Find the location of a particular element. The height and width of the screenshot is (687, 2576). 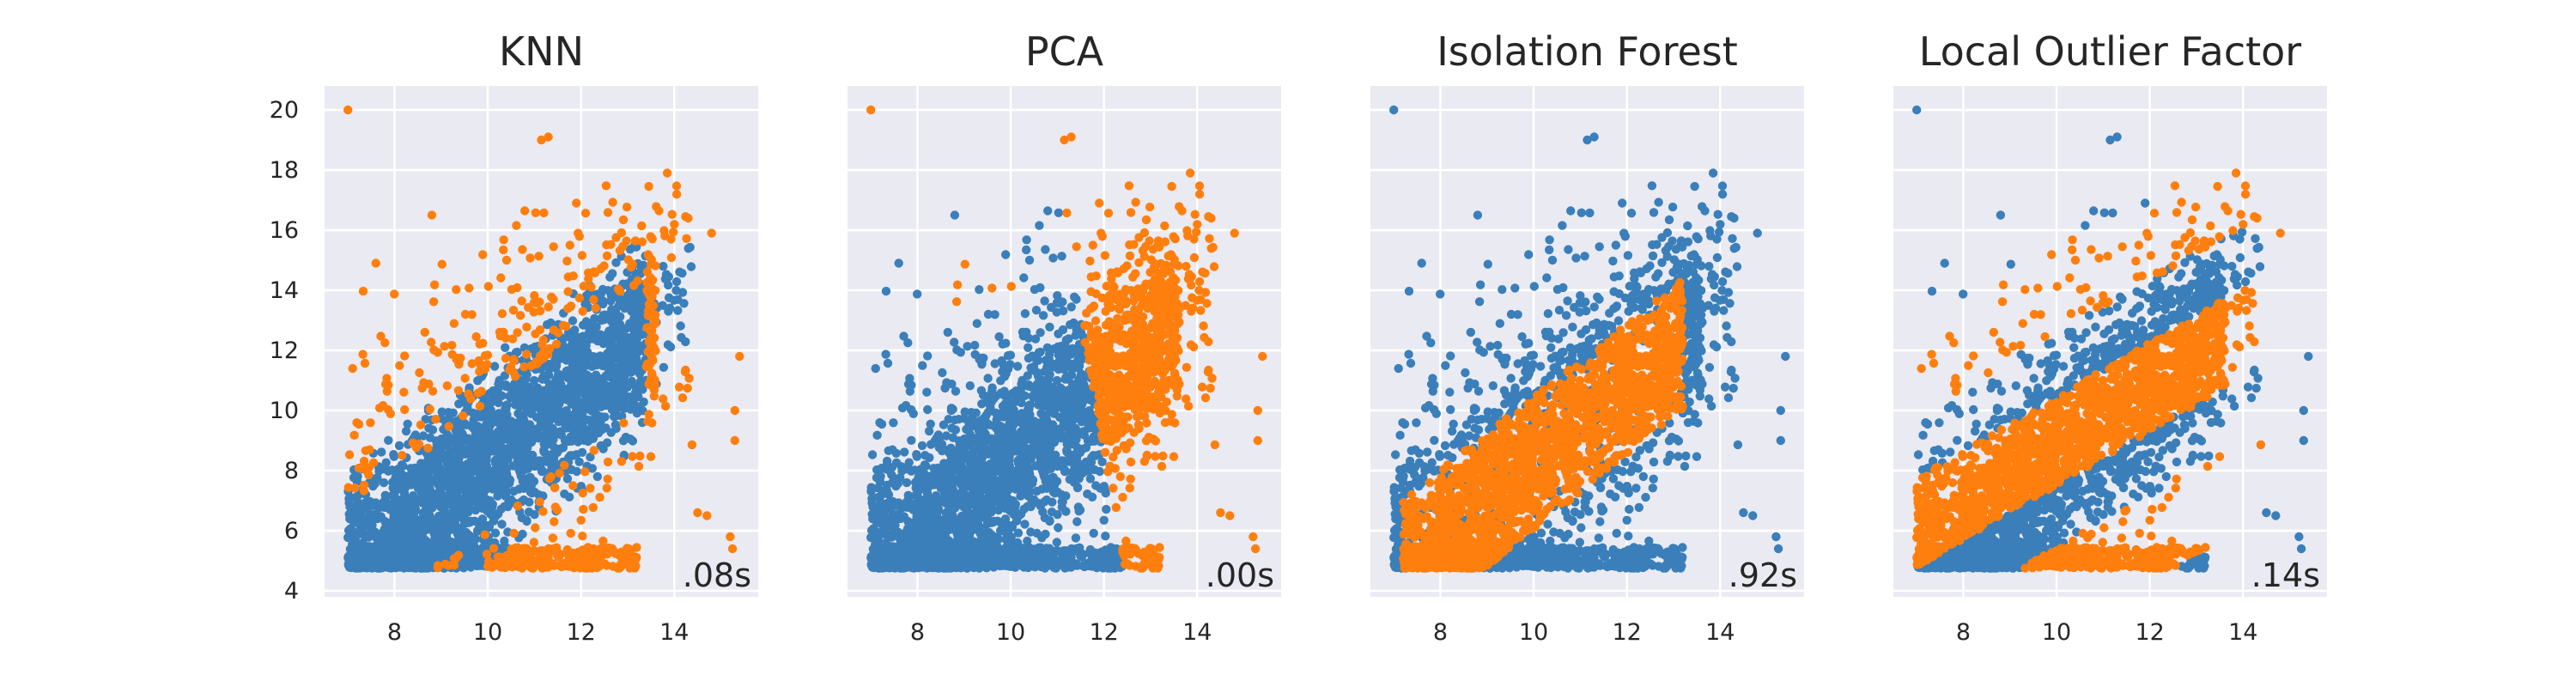

y-tick-label: 20 is located at coordinates (284, 110).